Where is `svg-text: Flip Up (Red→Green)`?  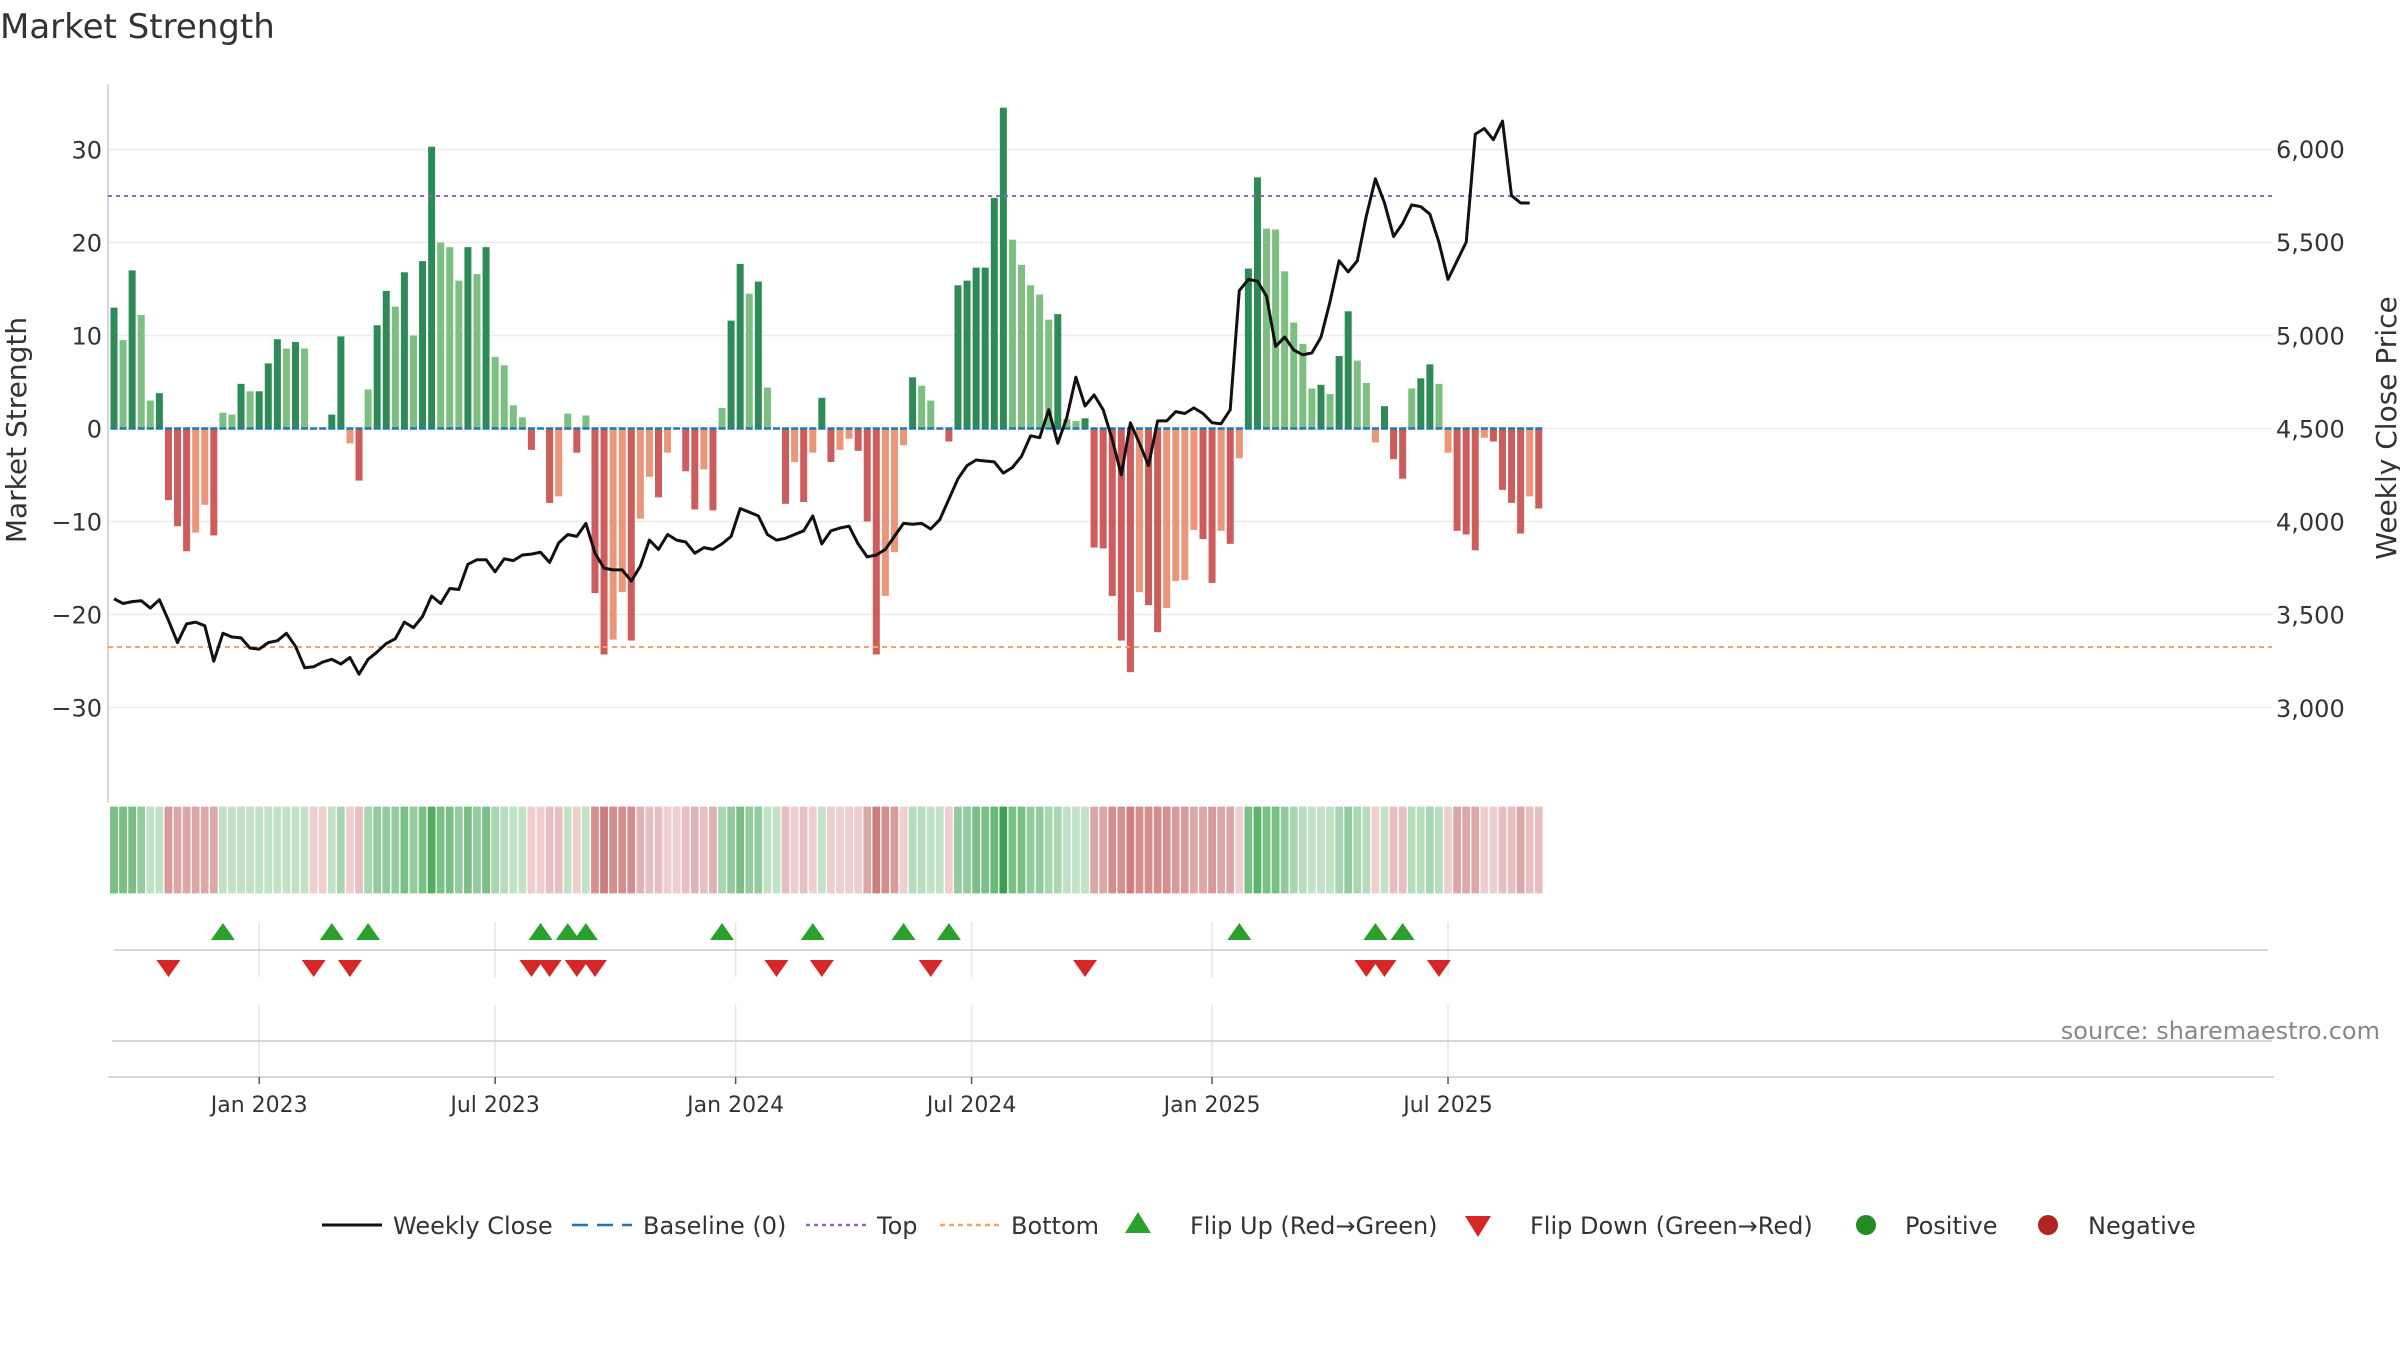 svg-text: Flip Up (Red→Green) is located at coordinates (1314, 1226).